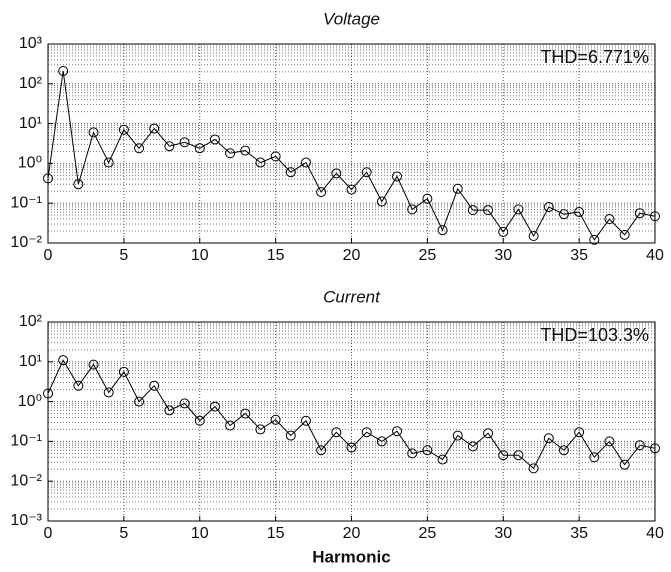 The height and width of the screenshot is (572, 671). What do you see at coordinates (276, 255) in the screenshot?
I see `x-tick-label: 15` at bounding box center [276, 255].